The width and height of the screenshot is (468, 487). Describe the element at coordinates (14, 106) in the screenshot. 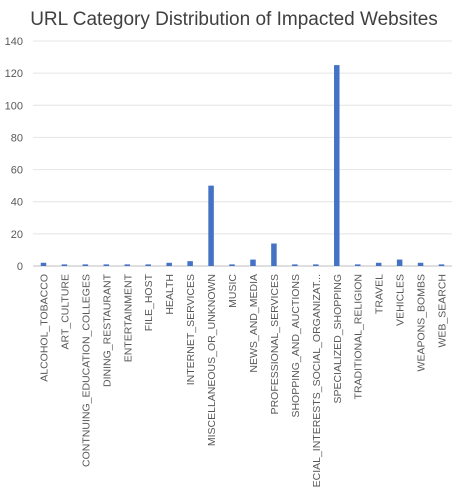

I see `y-tick-label: 100` at that location.